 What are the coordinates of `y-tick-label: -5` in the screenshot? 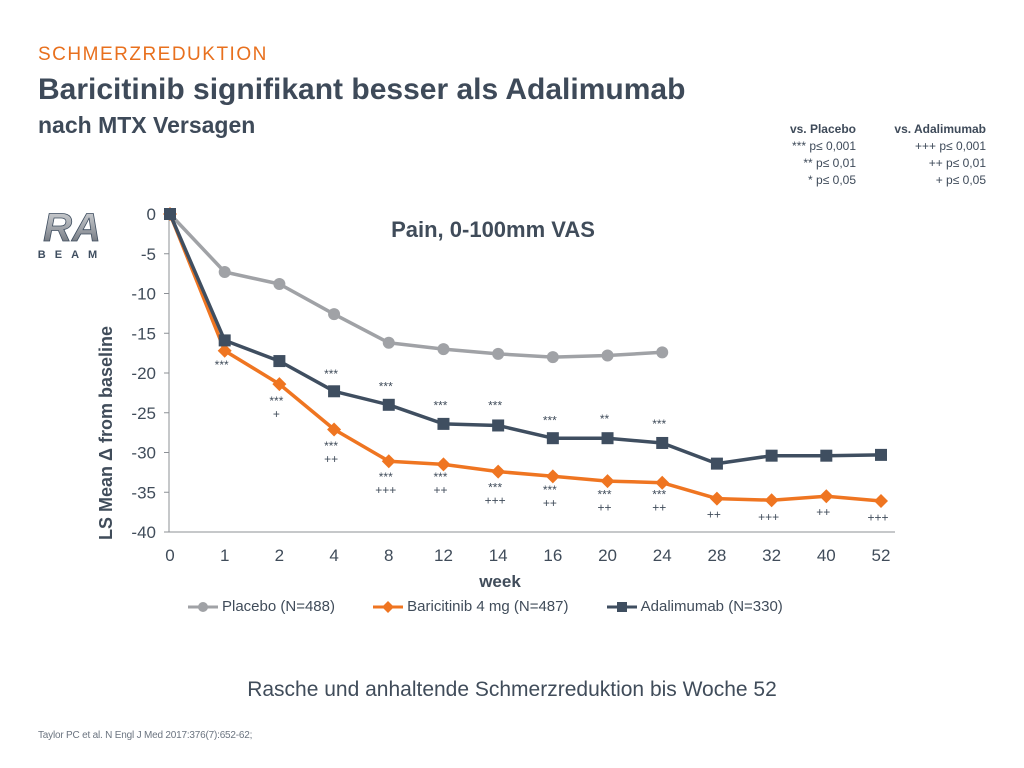 It's located at (148, 254).